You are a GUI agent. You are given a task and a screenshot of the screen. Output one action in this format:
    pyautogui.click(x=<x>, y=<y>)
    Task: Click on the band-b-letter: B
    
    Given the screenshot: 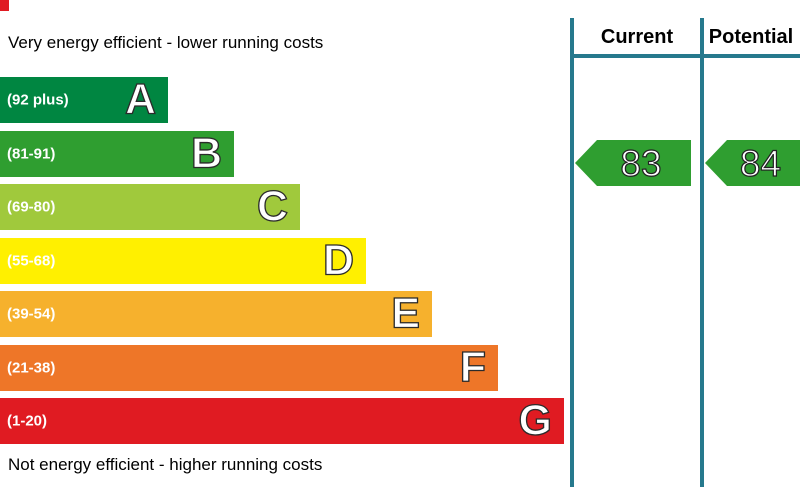 What is the action you would take?
    pyautogui.click(x=206, y=153)
    